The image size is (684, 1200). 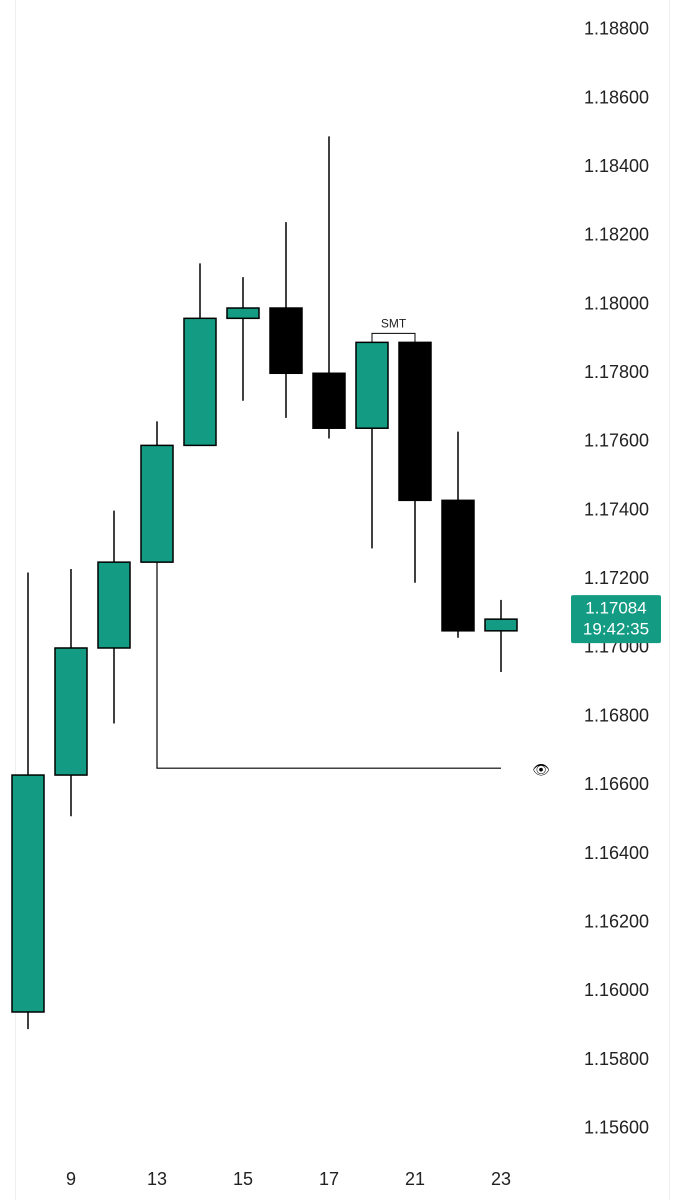 I want to click on y-tick-label: 1.18600, so click(x=616, y=97).